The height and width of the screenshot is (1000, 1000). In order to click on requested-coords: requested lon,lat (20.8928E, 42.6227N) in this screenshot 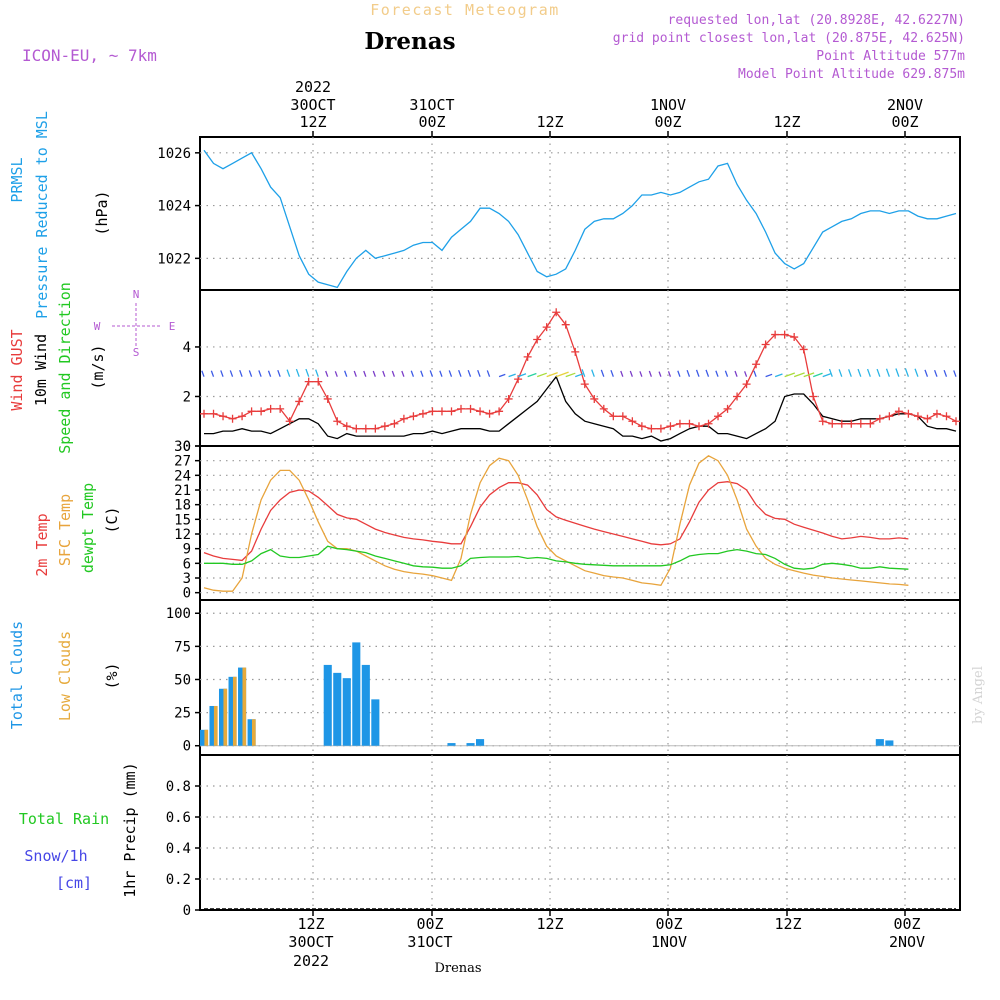, I will do `click(816, 20)`.